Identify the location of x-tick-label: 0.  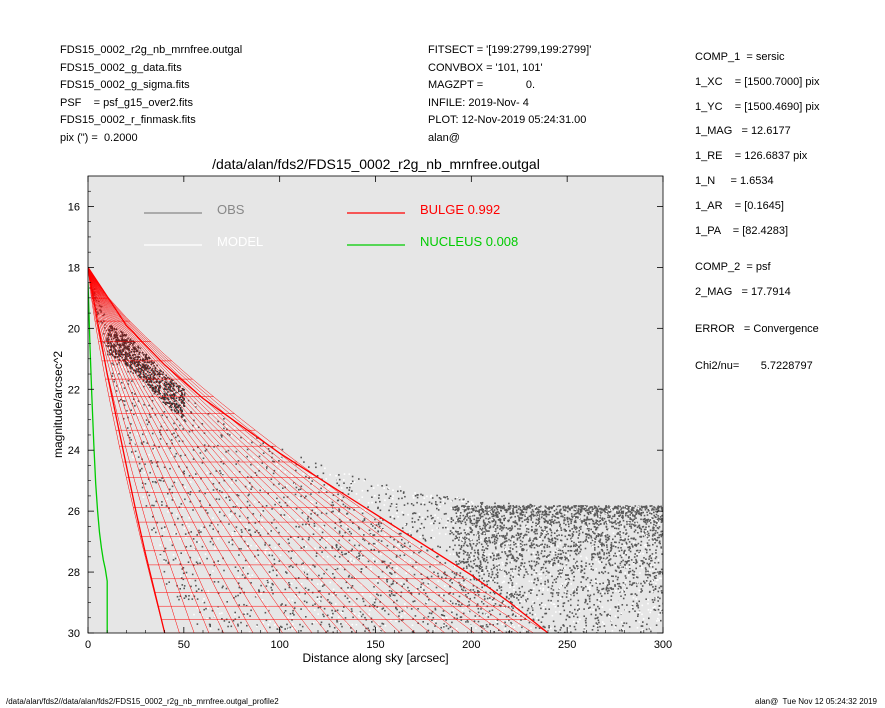
(88, 645).